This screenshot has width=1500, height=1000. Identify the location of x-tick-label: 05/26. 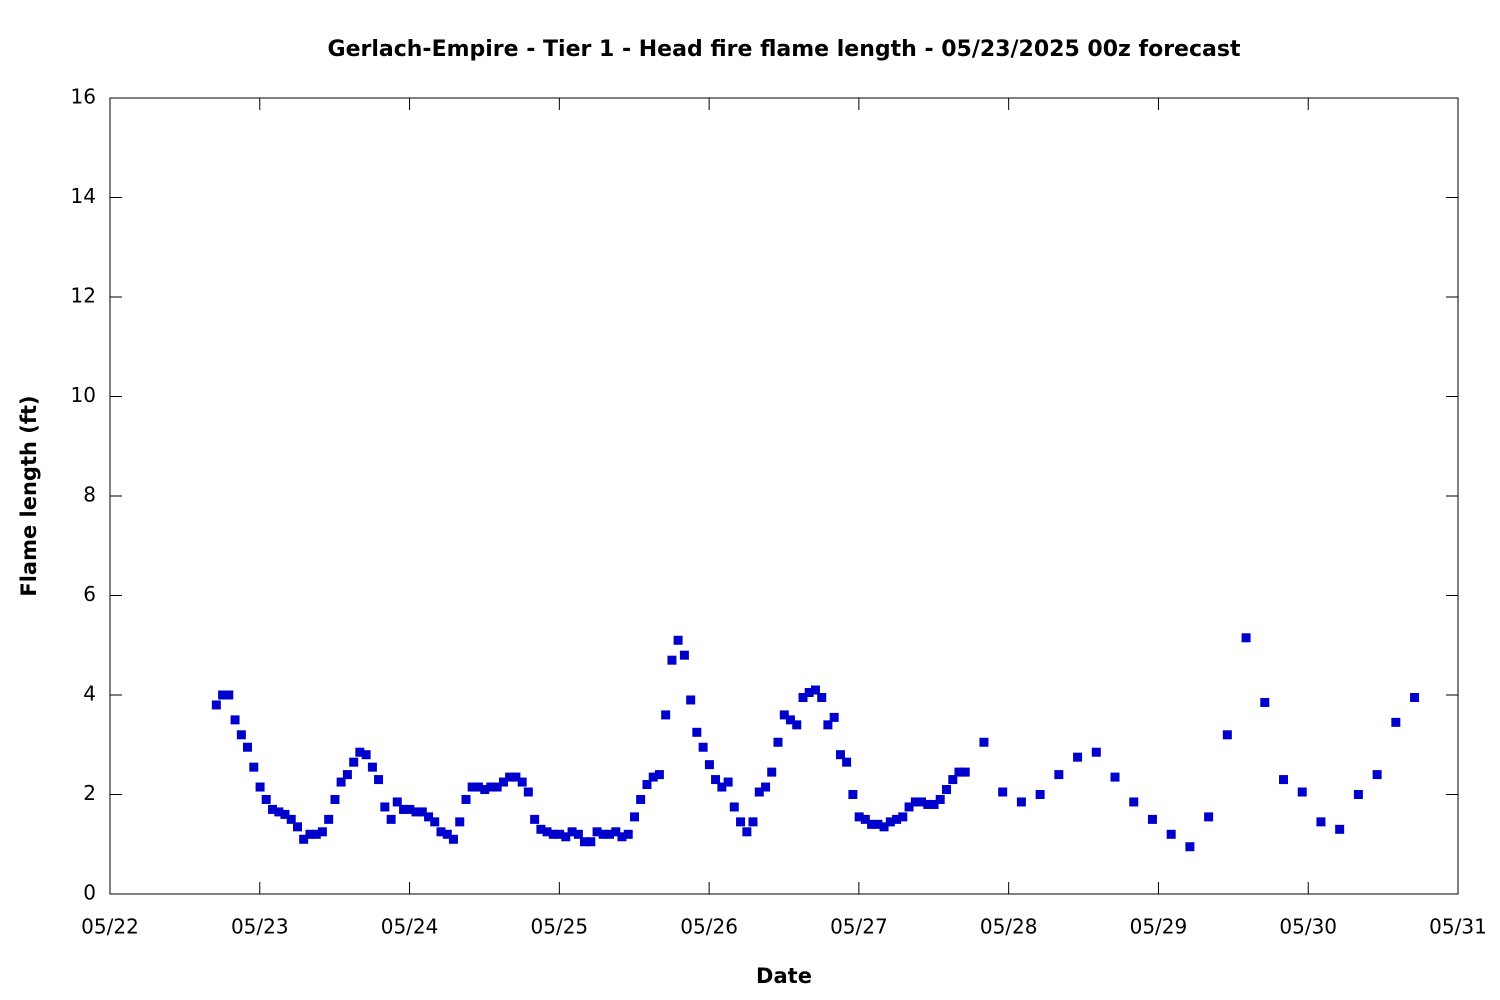
(709, 927).